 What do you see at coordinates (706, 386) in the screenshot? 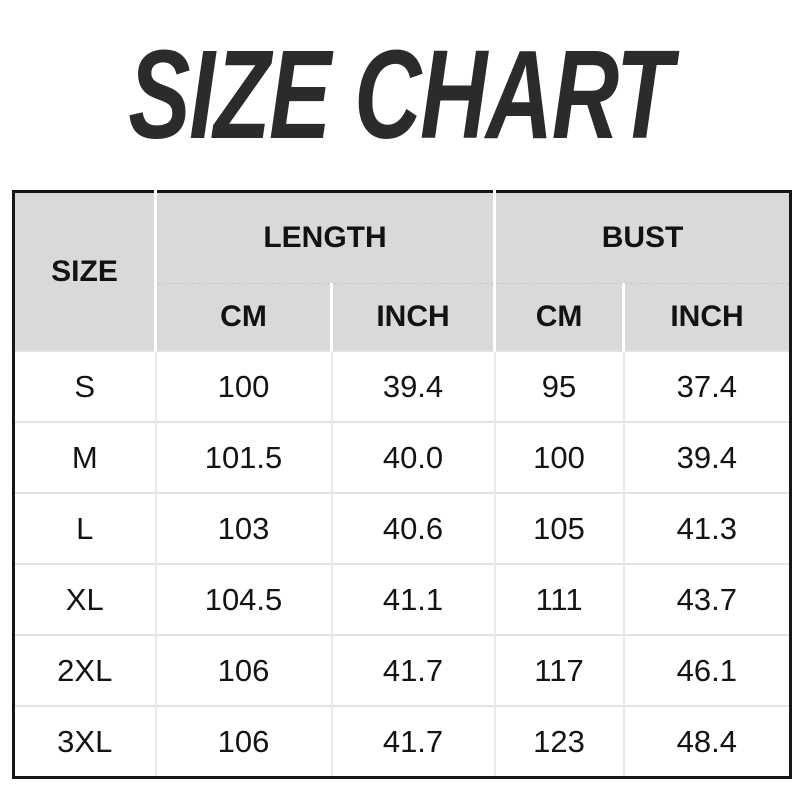
I see `cell-bust-inch: 37.4` at bounding box center [706, 386].